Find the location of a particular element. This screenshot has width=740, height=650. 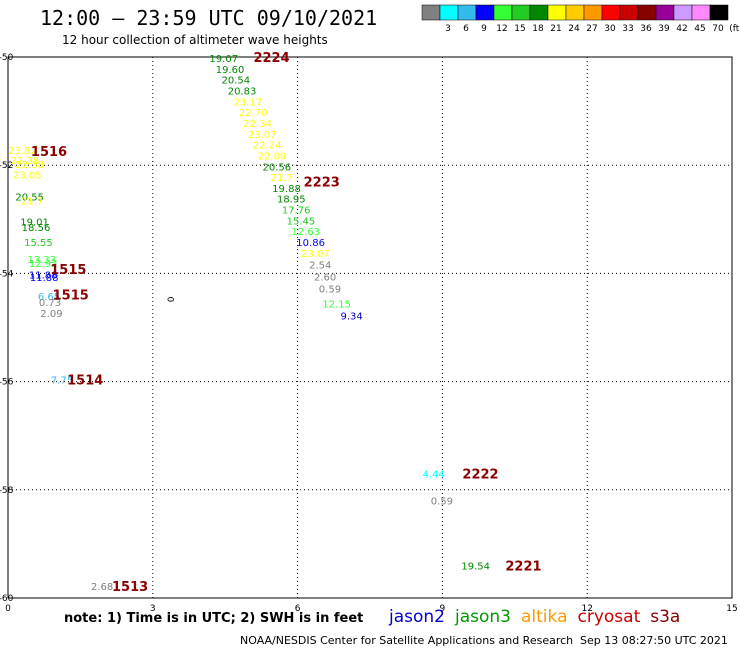

colorbar-label: 6 is located at coordinates (466, 29).